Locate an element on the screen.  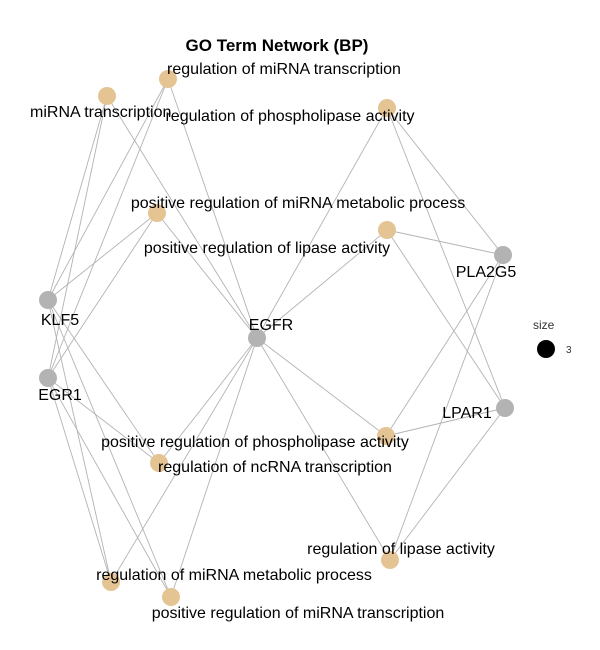
node-label-reg_mirna_metabolic: regulation of miRNA metabolic process is located at coordinates (234, 575).